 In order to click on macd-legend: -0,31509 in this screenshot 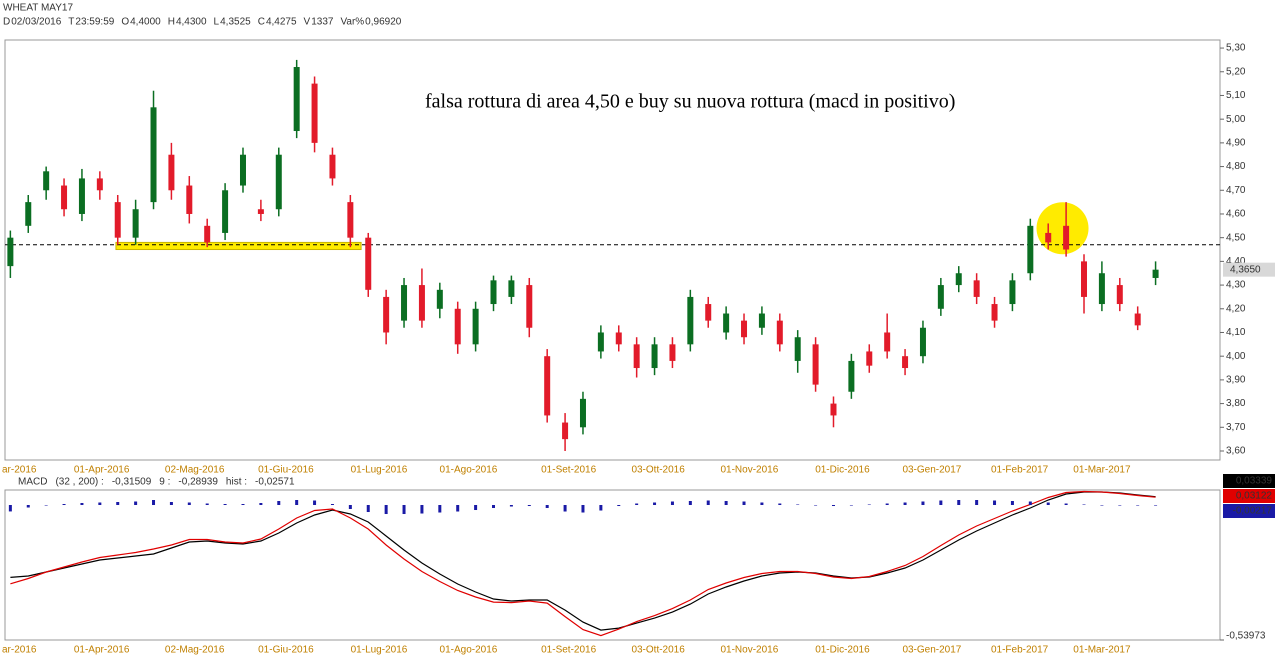, I will do `click(132, 482)`.